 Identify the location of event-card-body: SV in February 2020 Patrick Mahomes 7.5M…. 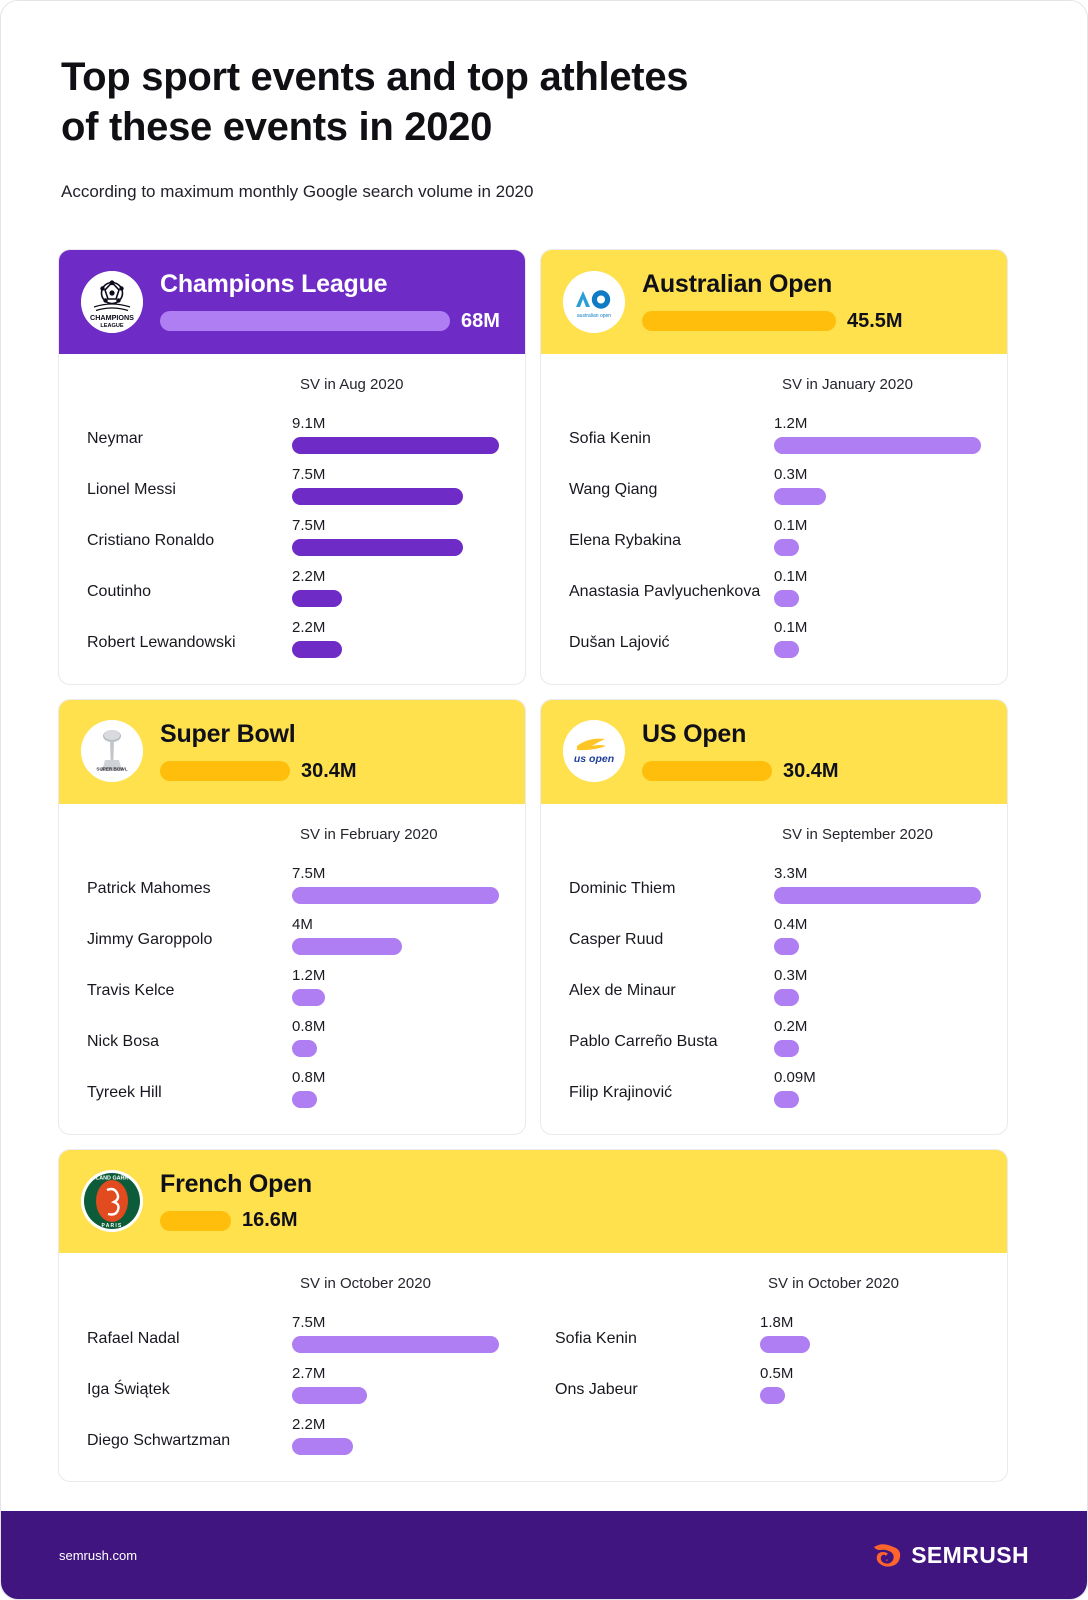
(292, 969).